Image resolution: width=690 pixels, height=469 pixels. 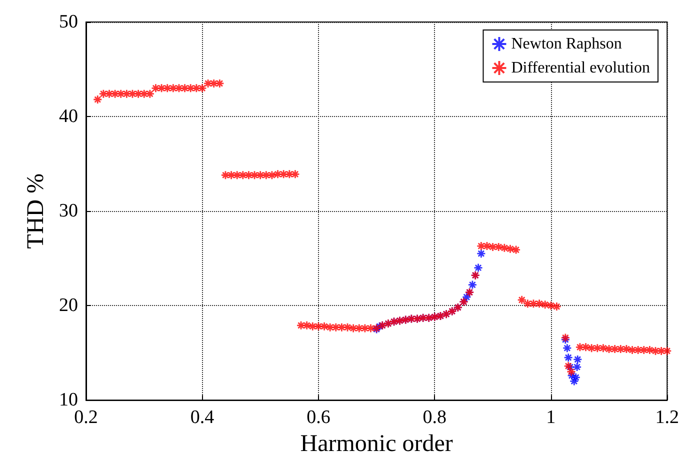 What do you see at coordinates (202, 417) in the screenshot?
I see `x-tick-label: 0.4` at bounding box center [202, 417].